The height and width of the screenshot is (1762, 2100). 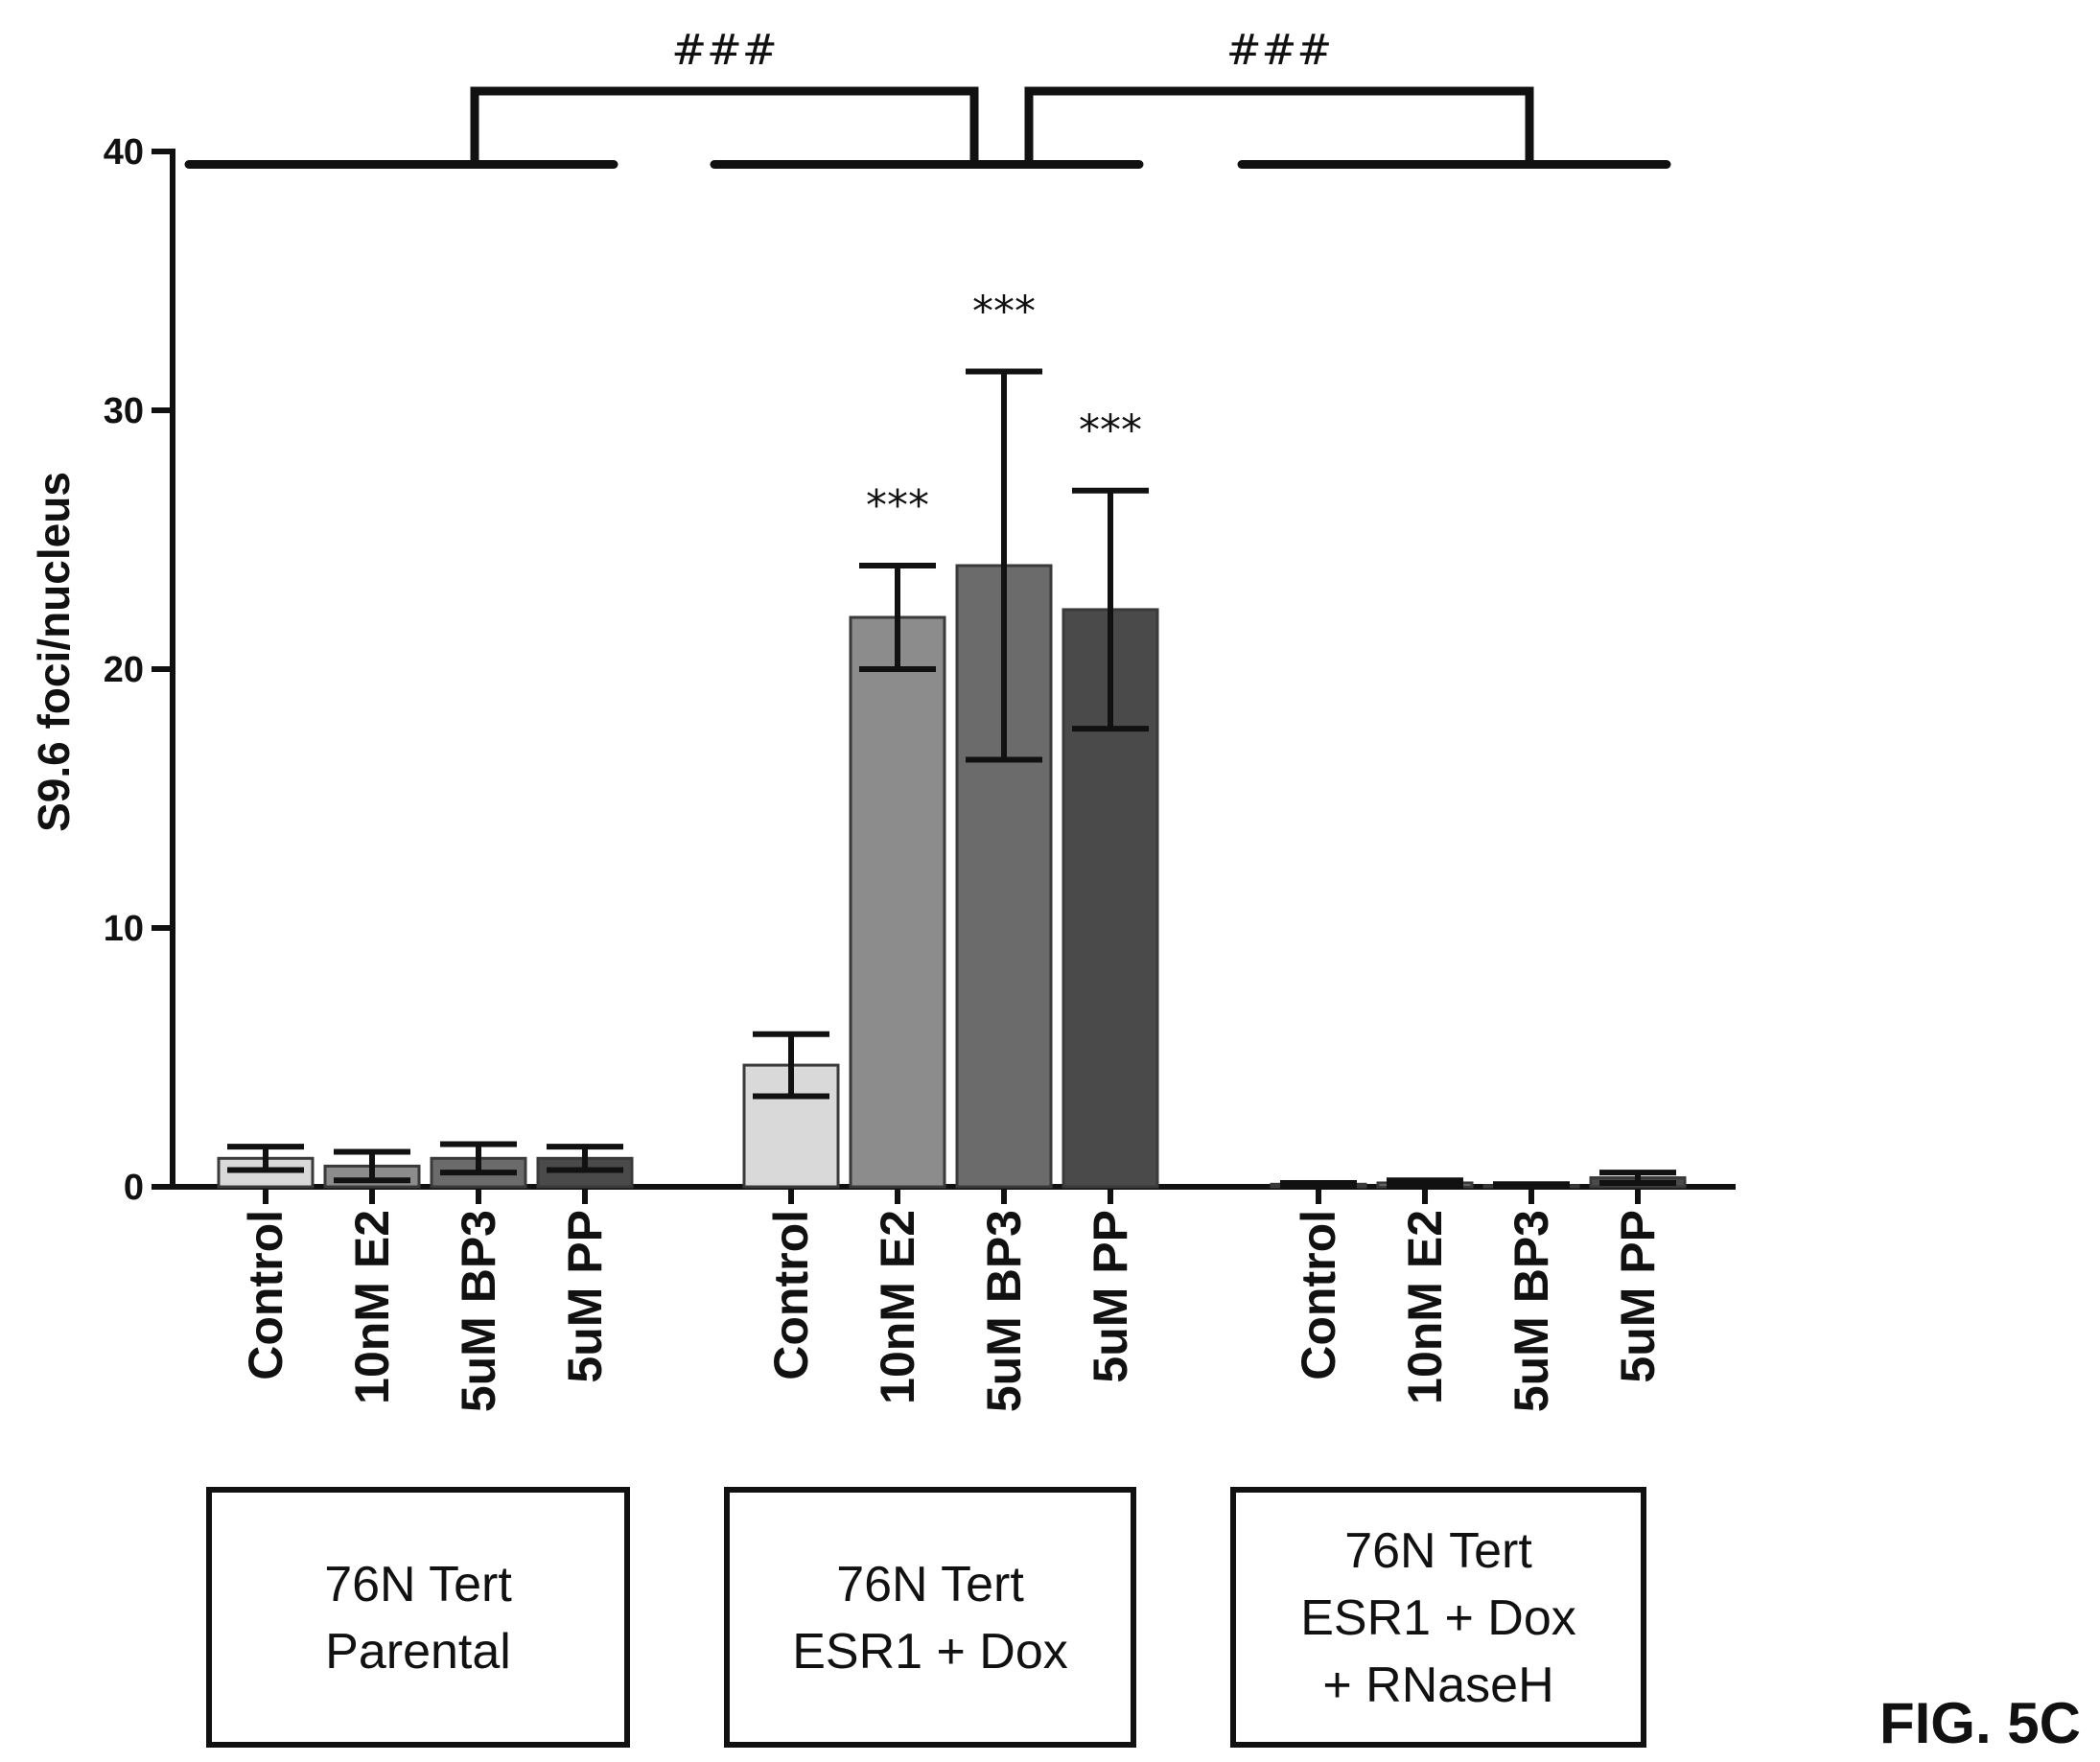 What do you see at coordinates (134, 1188) in the screenshot?
I see `y-tick-label: 0` at bounding box center [134, 1188].